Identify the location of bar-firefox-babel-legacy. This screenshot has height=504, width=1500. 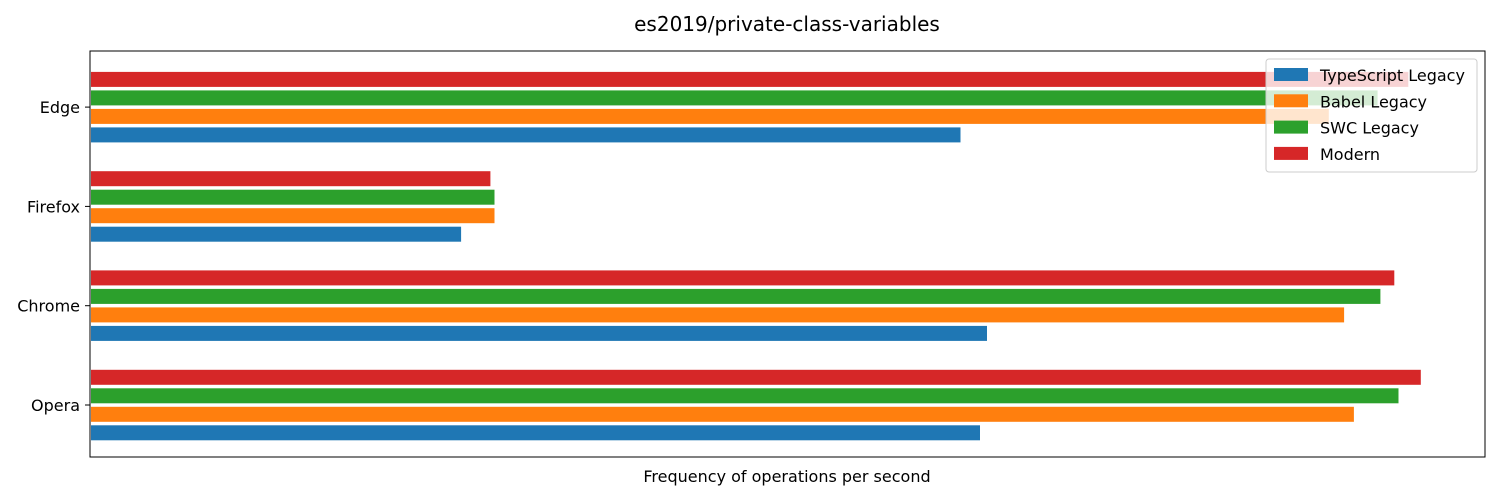
(293, 216).